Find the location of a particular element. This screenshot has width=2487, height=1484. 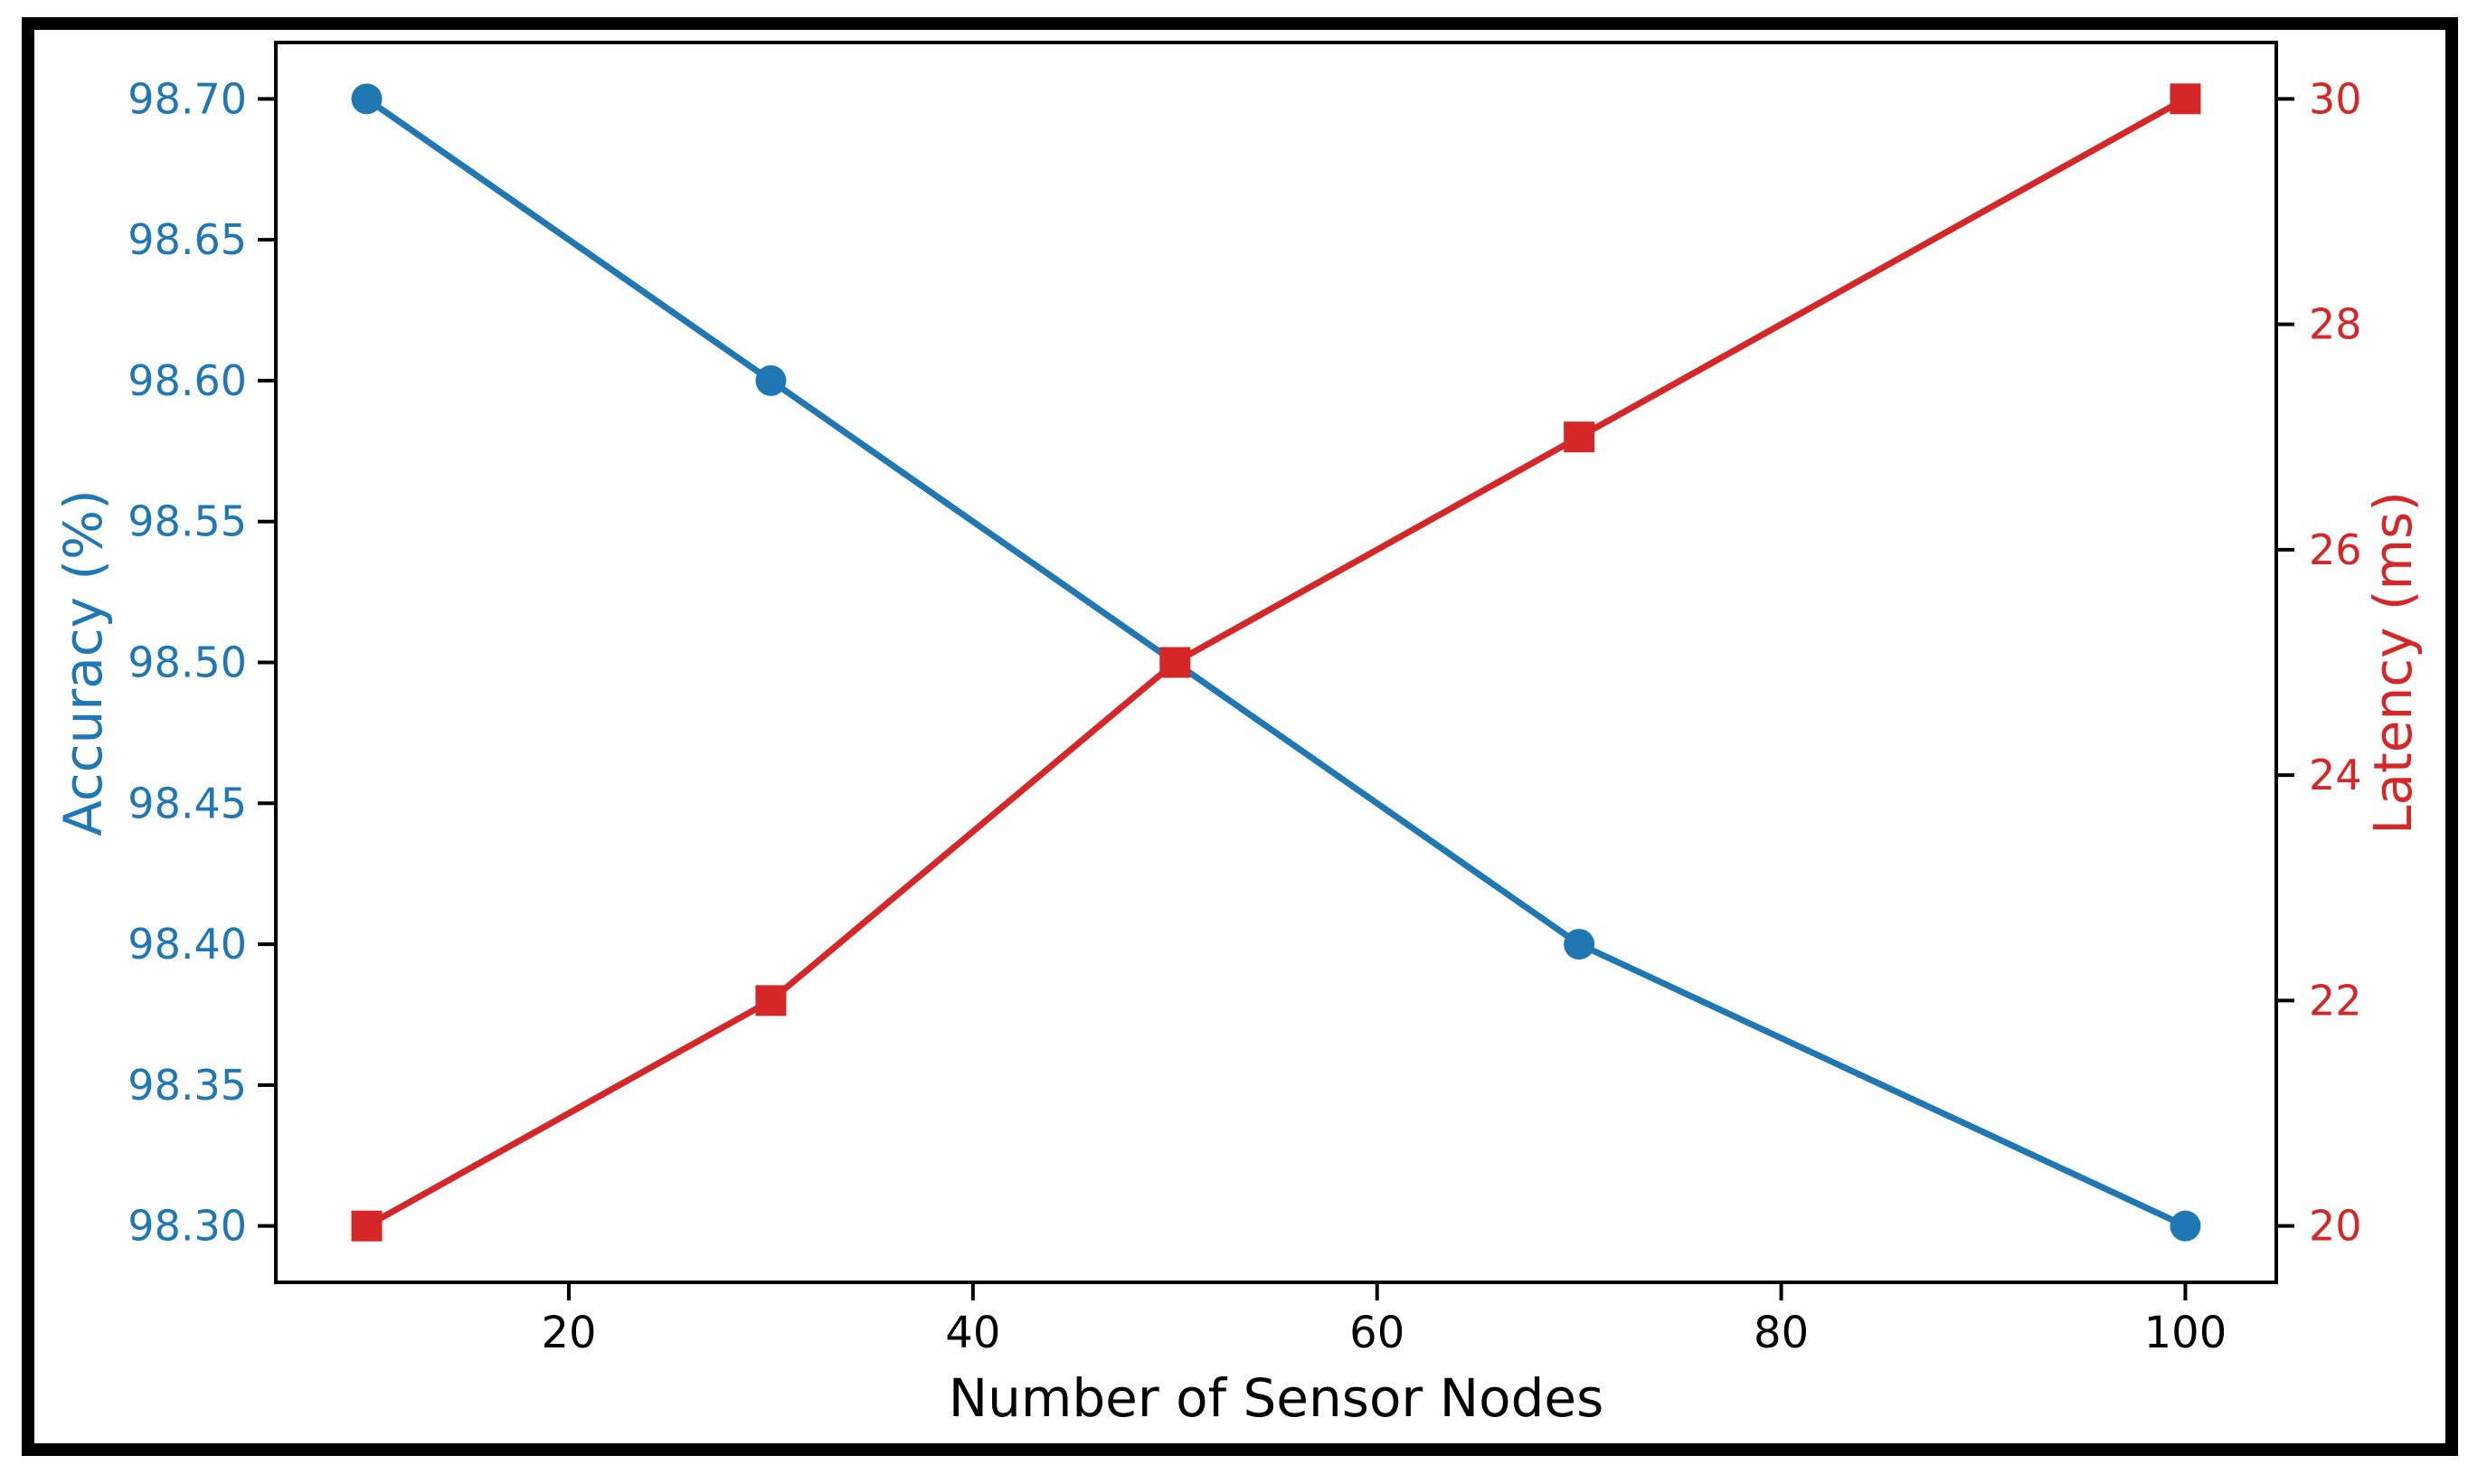

y-right-tick-label: 20 is located at coordinates (2335, 1226).